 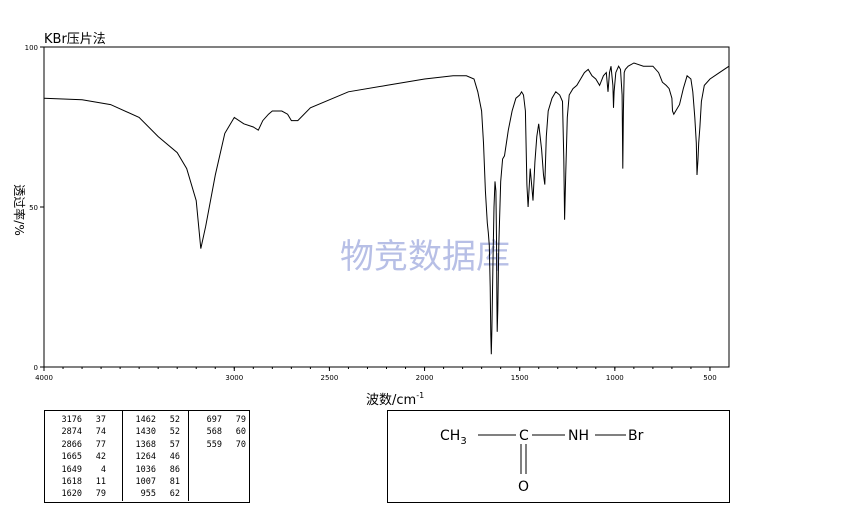 What do you see at coordinates (174, 457) in the screenshot?
I see `peak-transmittance: 46` at bounding box center [174, 457].